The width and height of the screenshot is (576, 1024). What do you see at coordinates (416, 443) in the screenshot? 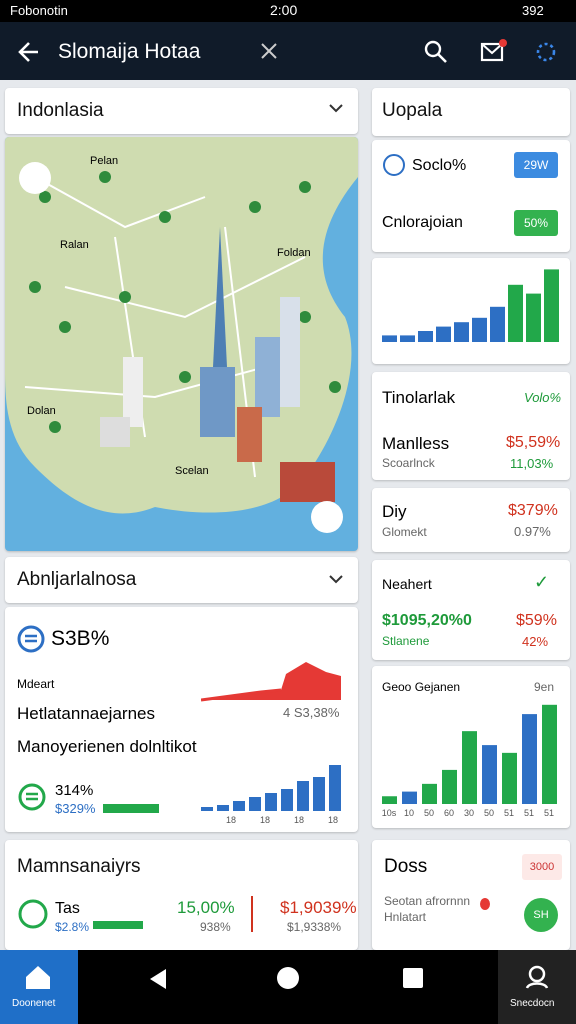
I see `label: Manlless` at bounding box center [416, 443].